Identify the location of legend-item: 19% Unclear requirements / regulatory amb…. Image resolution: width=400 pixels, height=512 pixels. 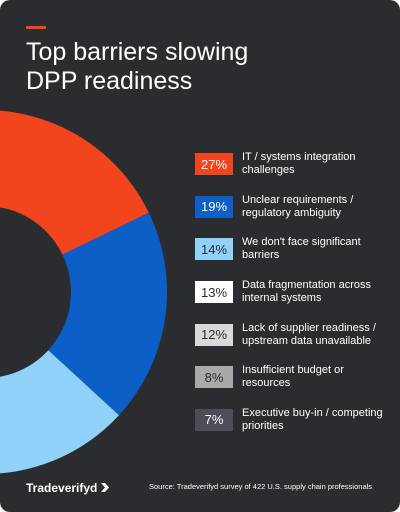
(295, 207).